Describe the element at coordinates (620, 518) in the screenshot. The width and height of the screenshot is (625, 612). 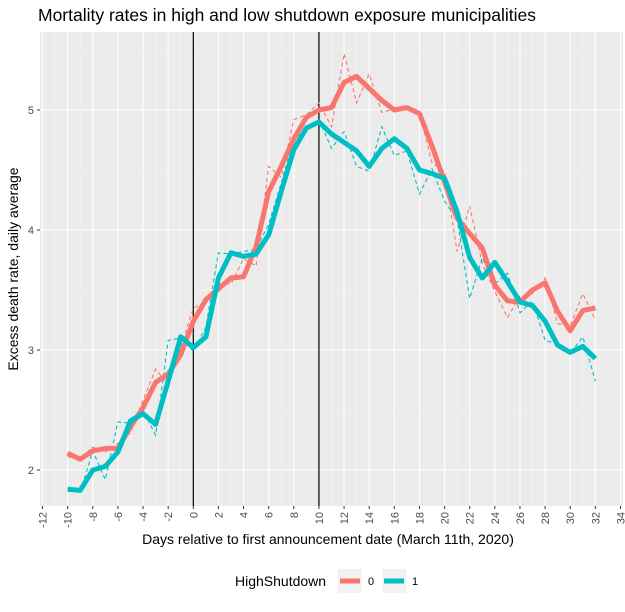
I see `x-tick-label: 34` at that location.